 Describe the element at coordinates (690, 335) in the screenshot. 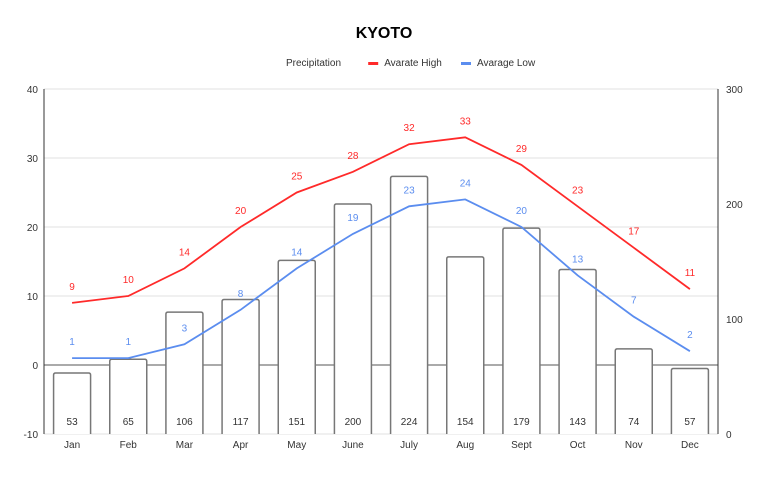

I see `line-value-label: 2` at that location.